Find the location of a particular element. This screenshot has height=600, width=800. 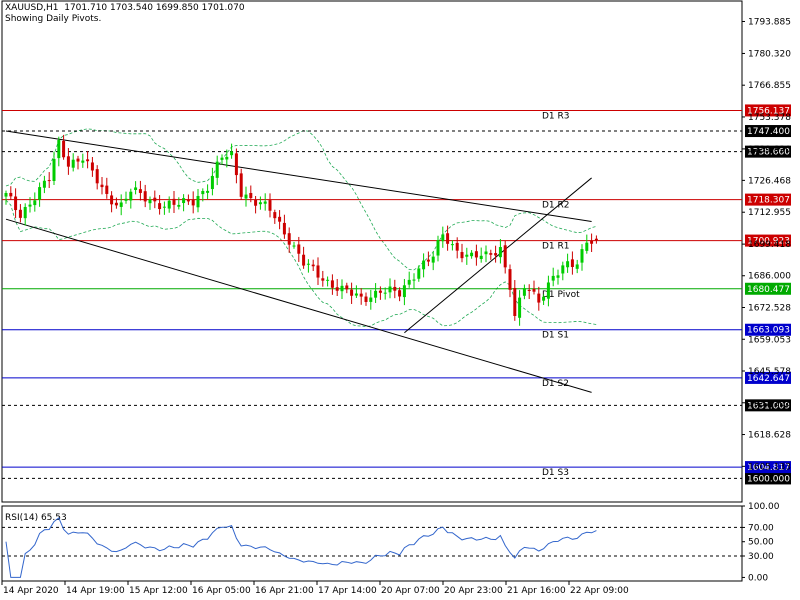

rsi-tick-label: 50.00 is located at coordinates (761, 543).